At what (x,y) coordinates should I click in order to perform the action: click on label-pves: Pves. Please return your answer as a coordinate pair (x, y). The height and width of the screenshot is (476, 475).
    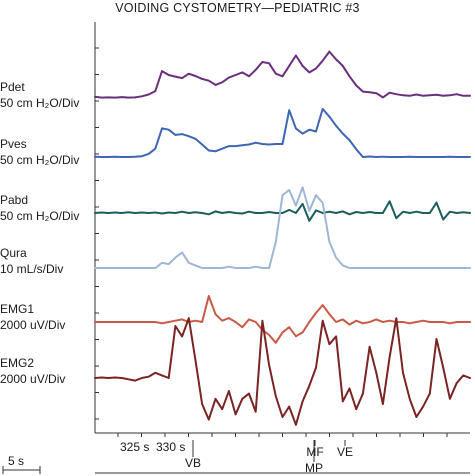
    Looking at the image, I should click on (13, 144).